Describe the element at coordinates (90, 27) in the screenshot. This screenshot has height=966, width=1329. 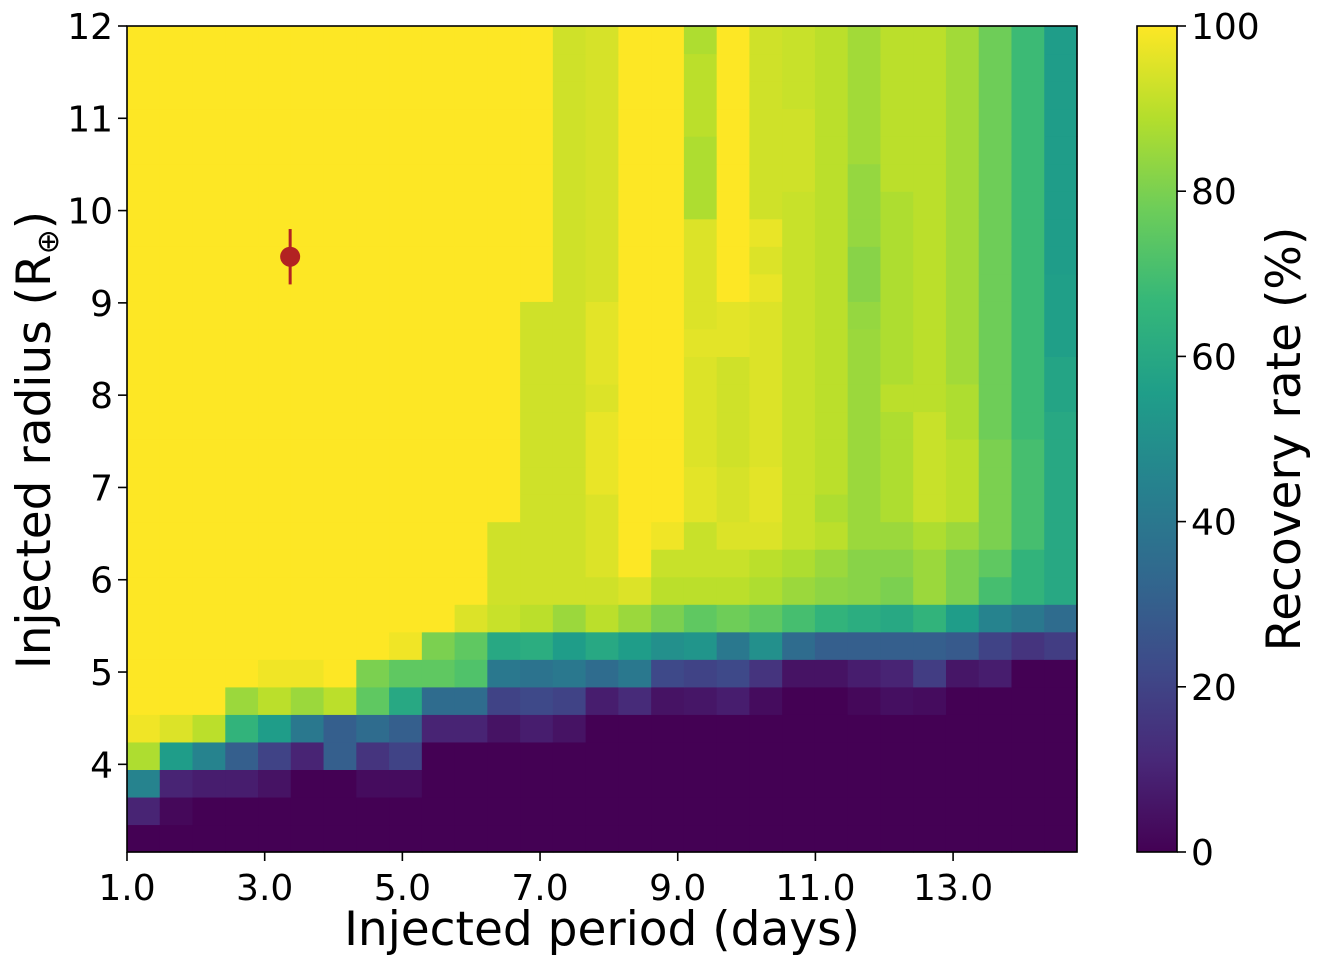
I see `y-tick-label: 12` at that location.